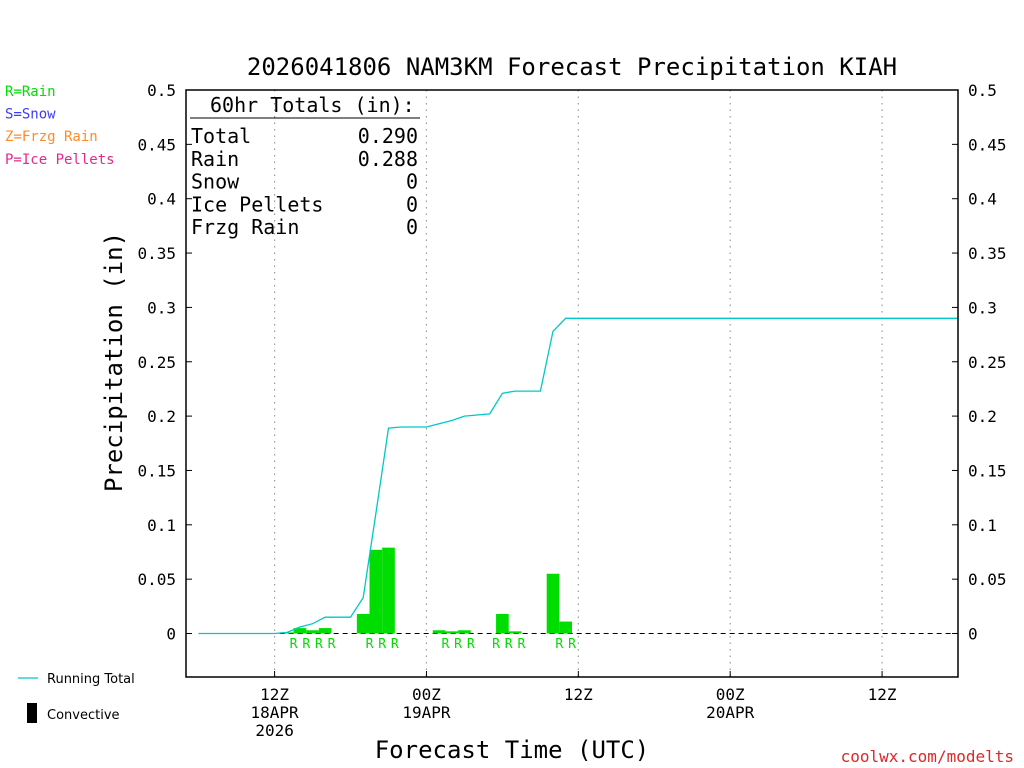  I want to click on y-tick-label-left: 0.1, so click(161, 525).